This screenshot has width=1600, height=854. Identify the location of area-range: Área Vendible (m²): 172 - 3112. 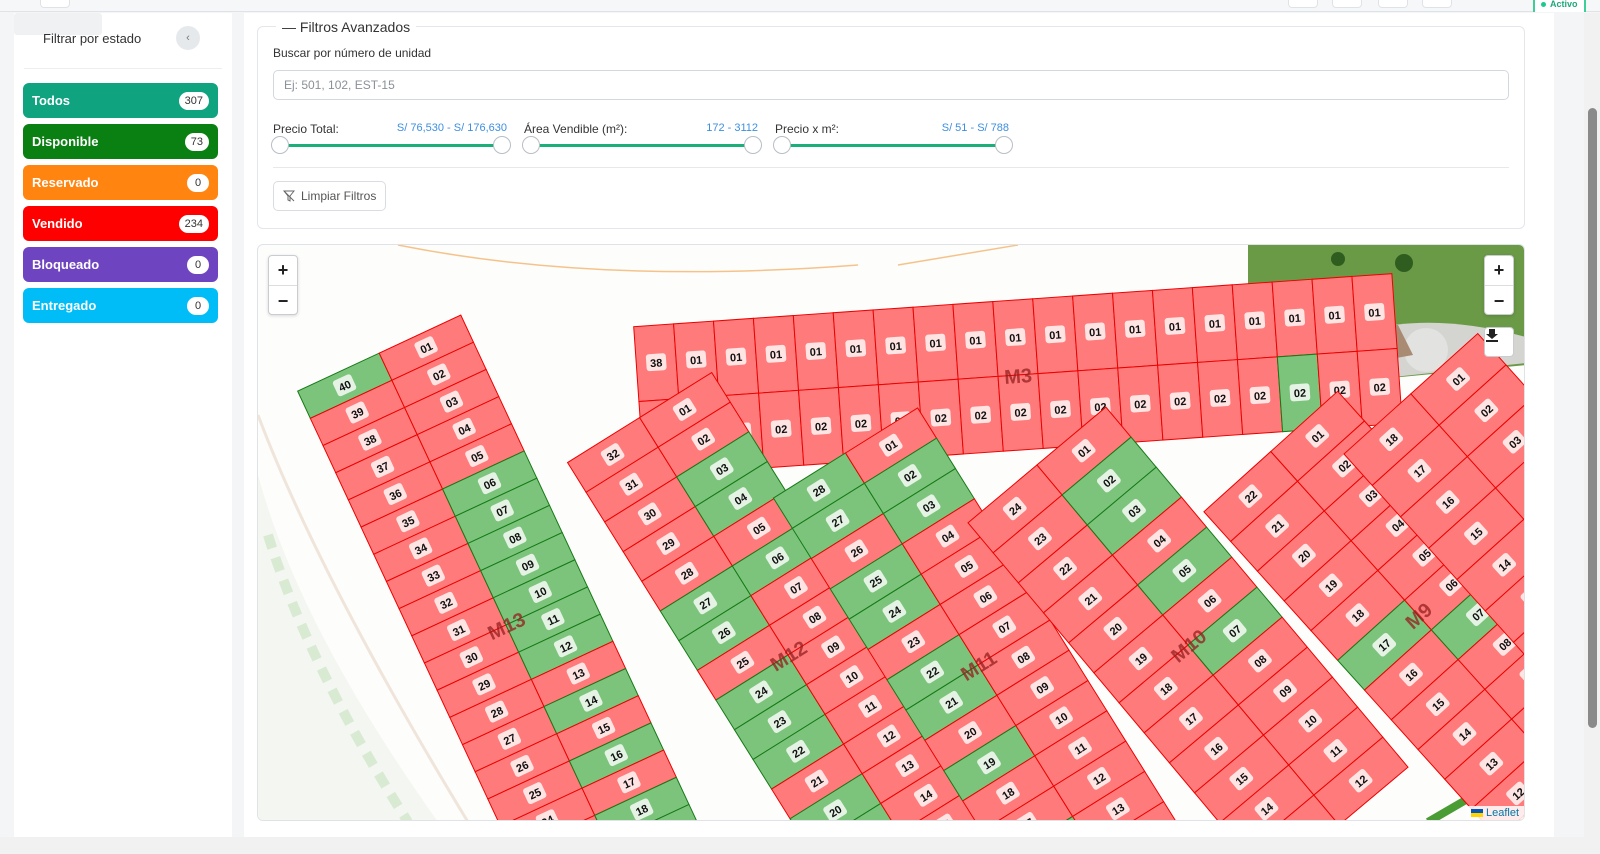
(648, 142).